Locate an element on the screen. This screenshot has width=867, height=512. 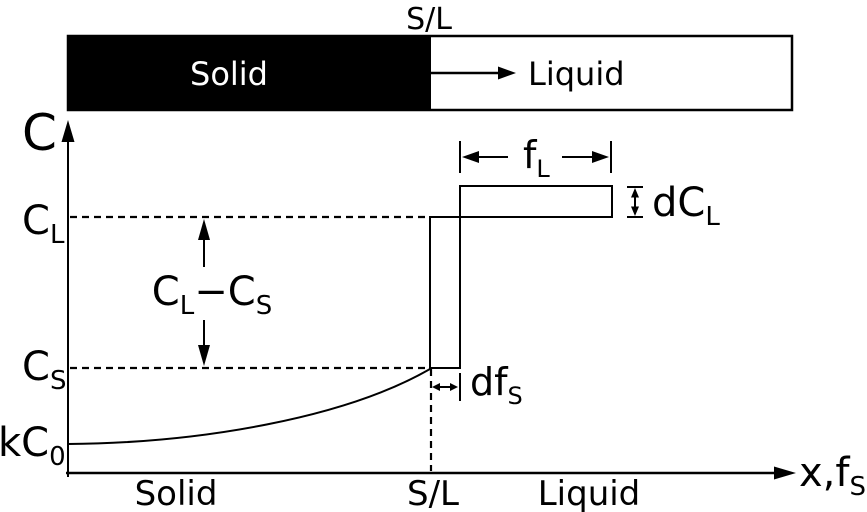
growth-direction-arrow-icon is located at coordinates (473, 73).